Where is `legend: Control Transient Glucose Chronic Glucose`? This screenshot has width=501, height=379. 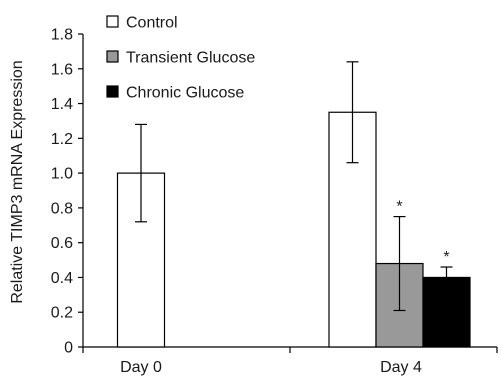
legend: Control Transient Glucose Chronic Glucose is located at coordinates (180, 58).